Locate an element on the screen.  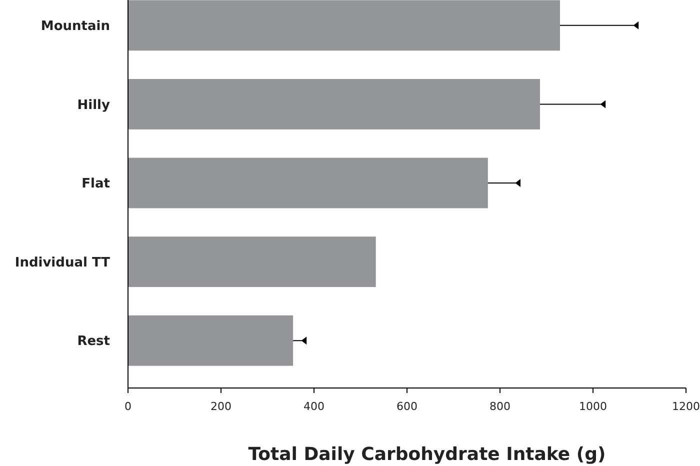
x-tick-label: 0 is located at coordinates (128, 406).